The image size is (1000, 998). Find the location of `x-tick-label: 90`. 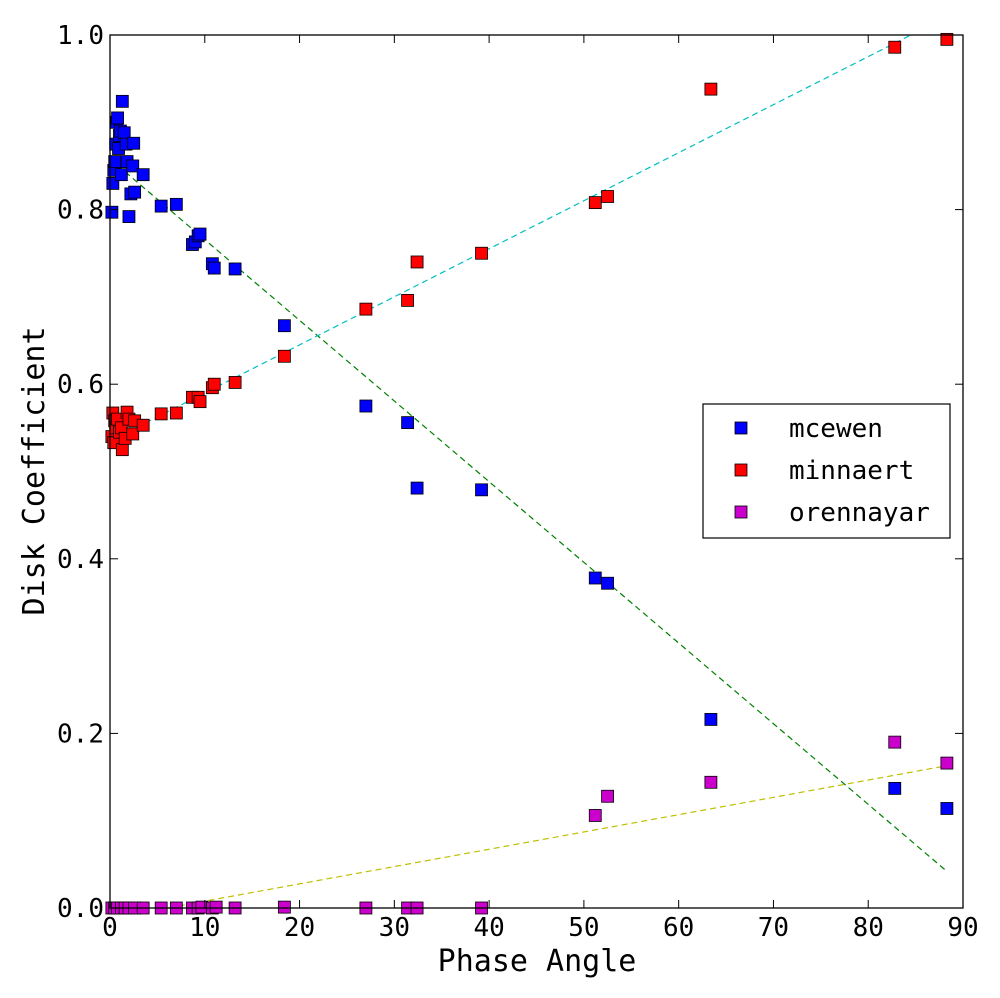

x-tick-label: 90 is located at coordinates (962, 928).